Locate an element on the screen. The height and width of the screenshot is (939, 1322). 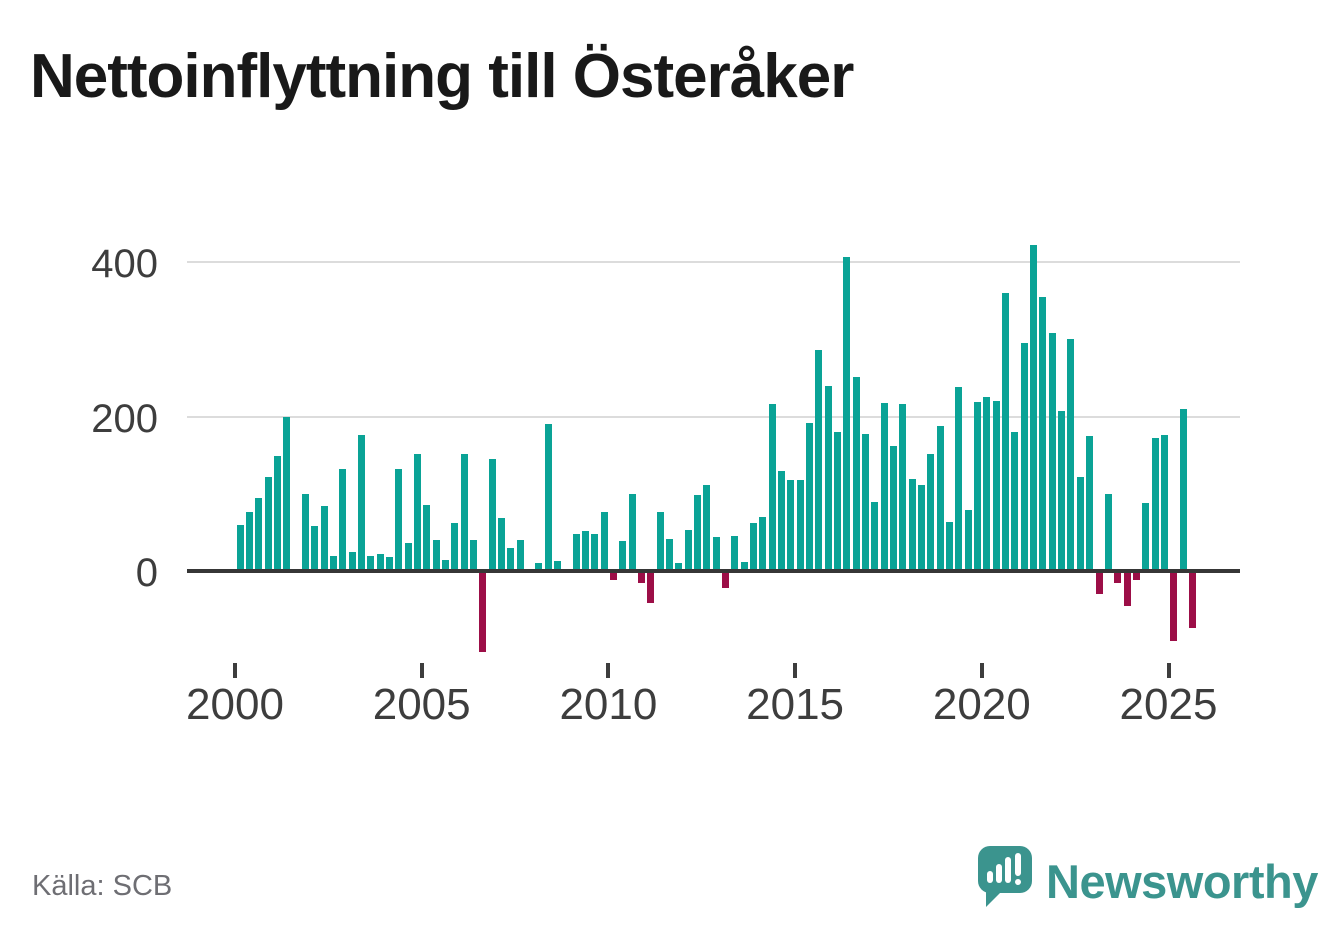
bar-2017-q2 is located at coordinates (884, 486).